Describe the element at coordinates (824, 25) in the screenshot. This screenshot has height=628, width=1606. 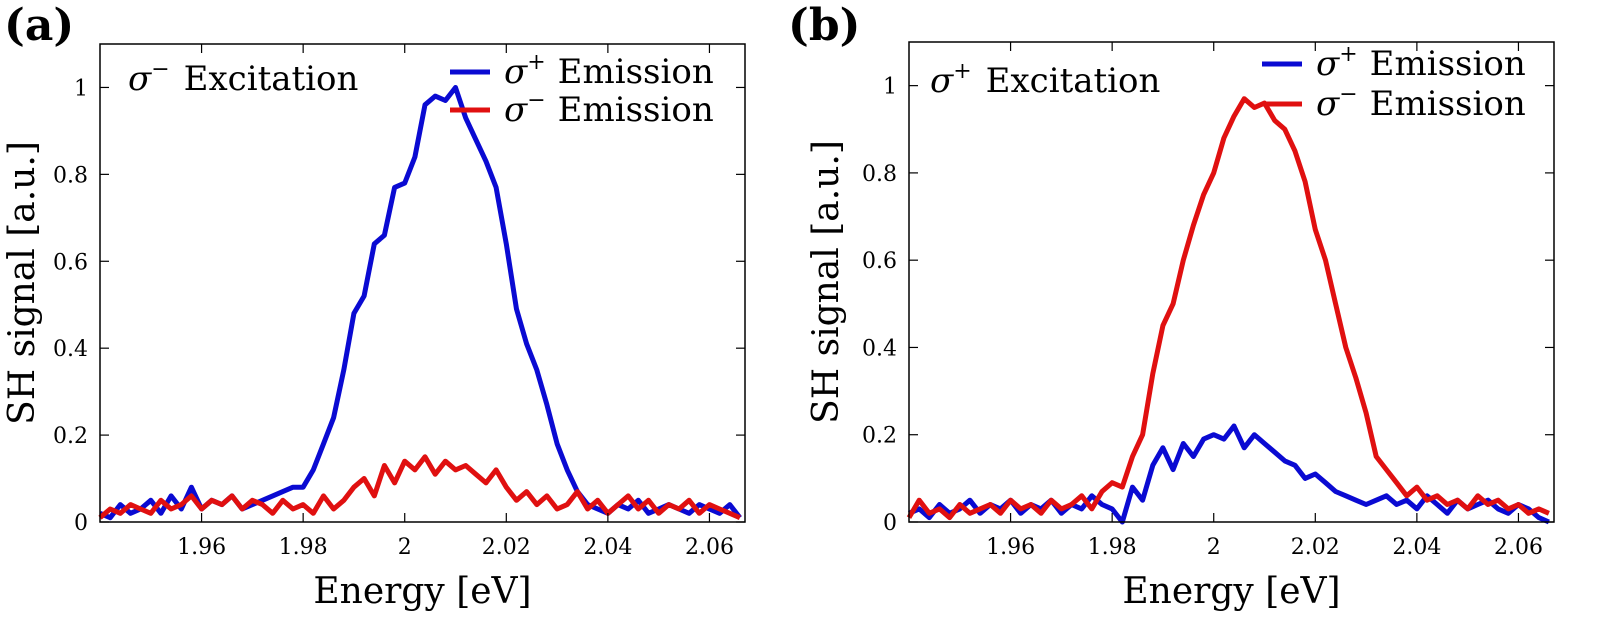
I see `panel-label: (b)` at that location.